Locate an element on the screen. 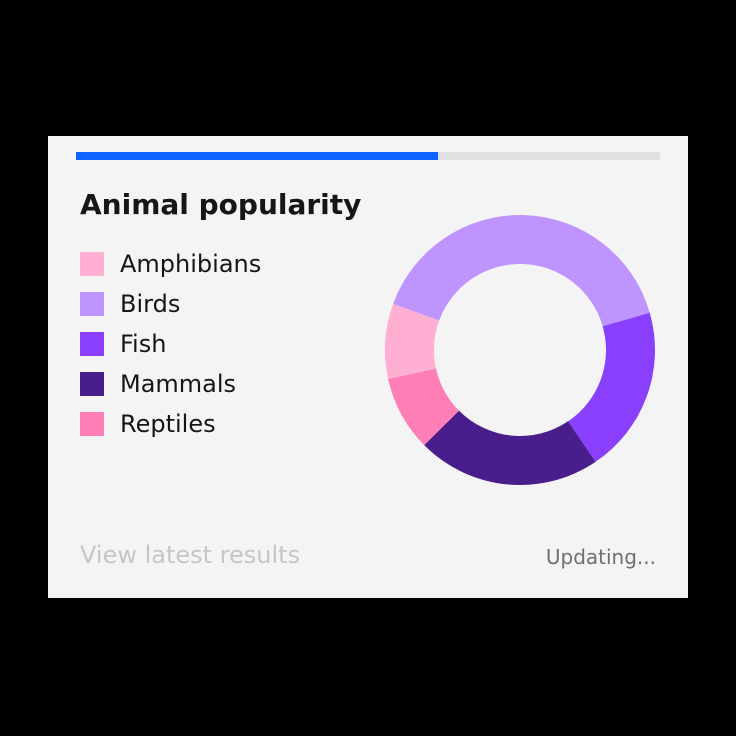 This screenshot has width=736, height=736. legend-label: Reptiles is located at coordinates (168, 424).